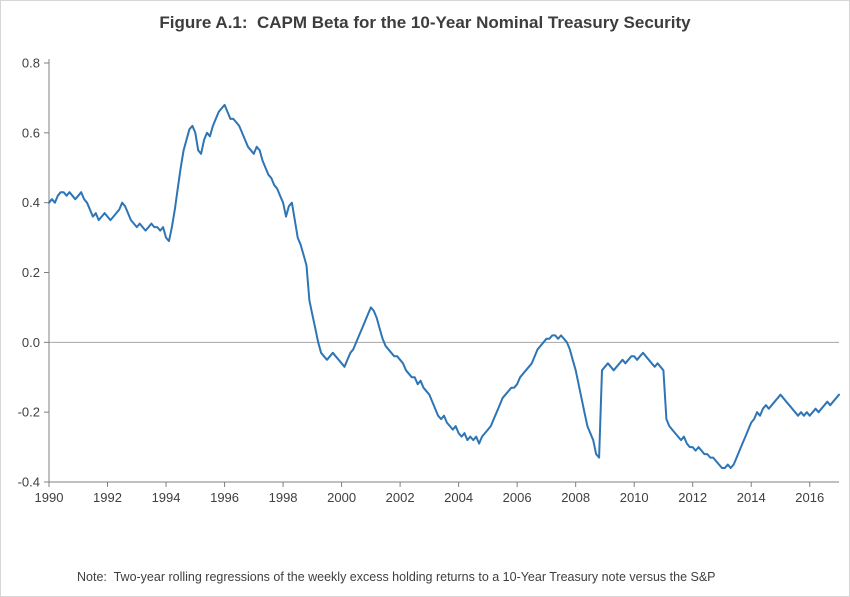  Describe the element at coordinates (458, 497) in the screenshot. I see `x-tick-label: 2004` at that location.